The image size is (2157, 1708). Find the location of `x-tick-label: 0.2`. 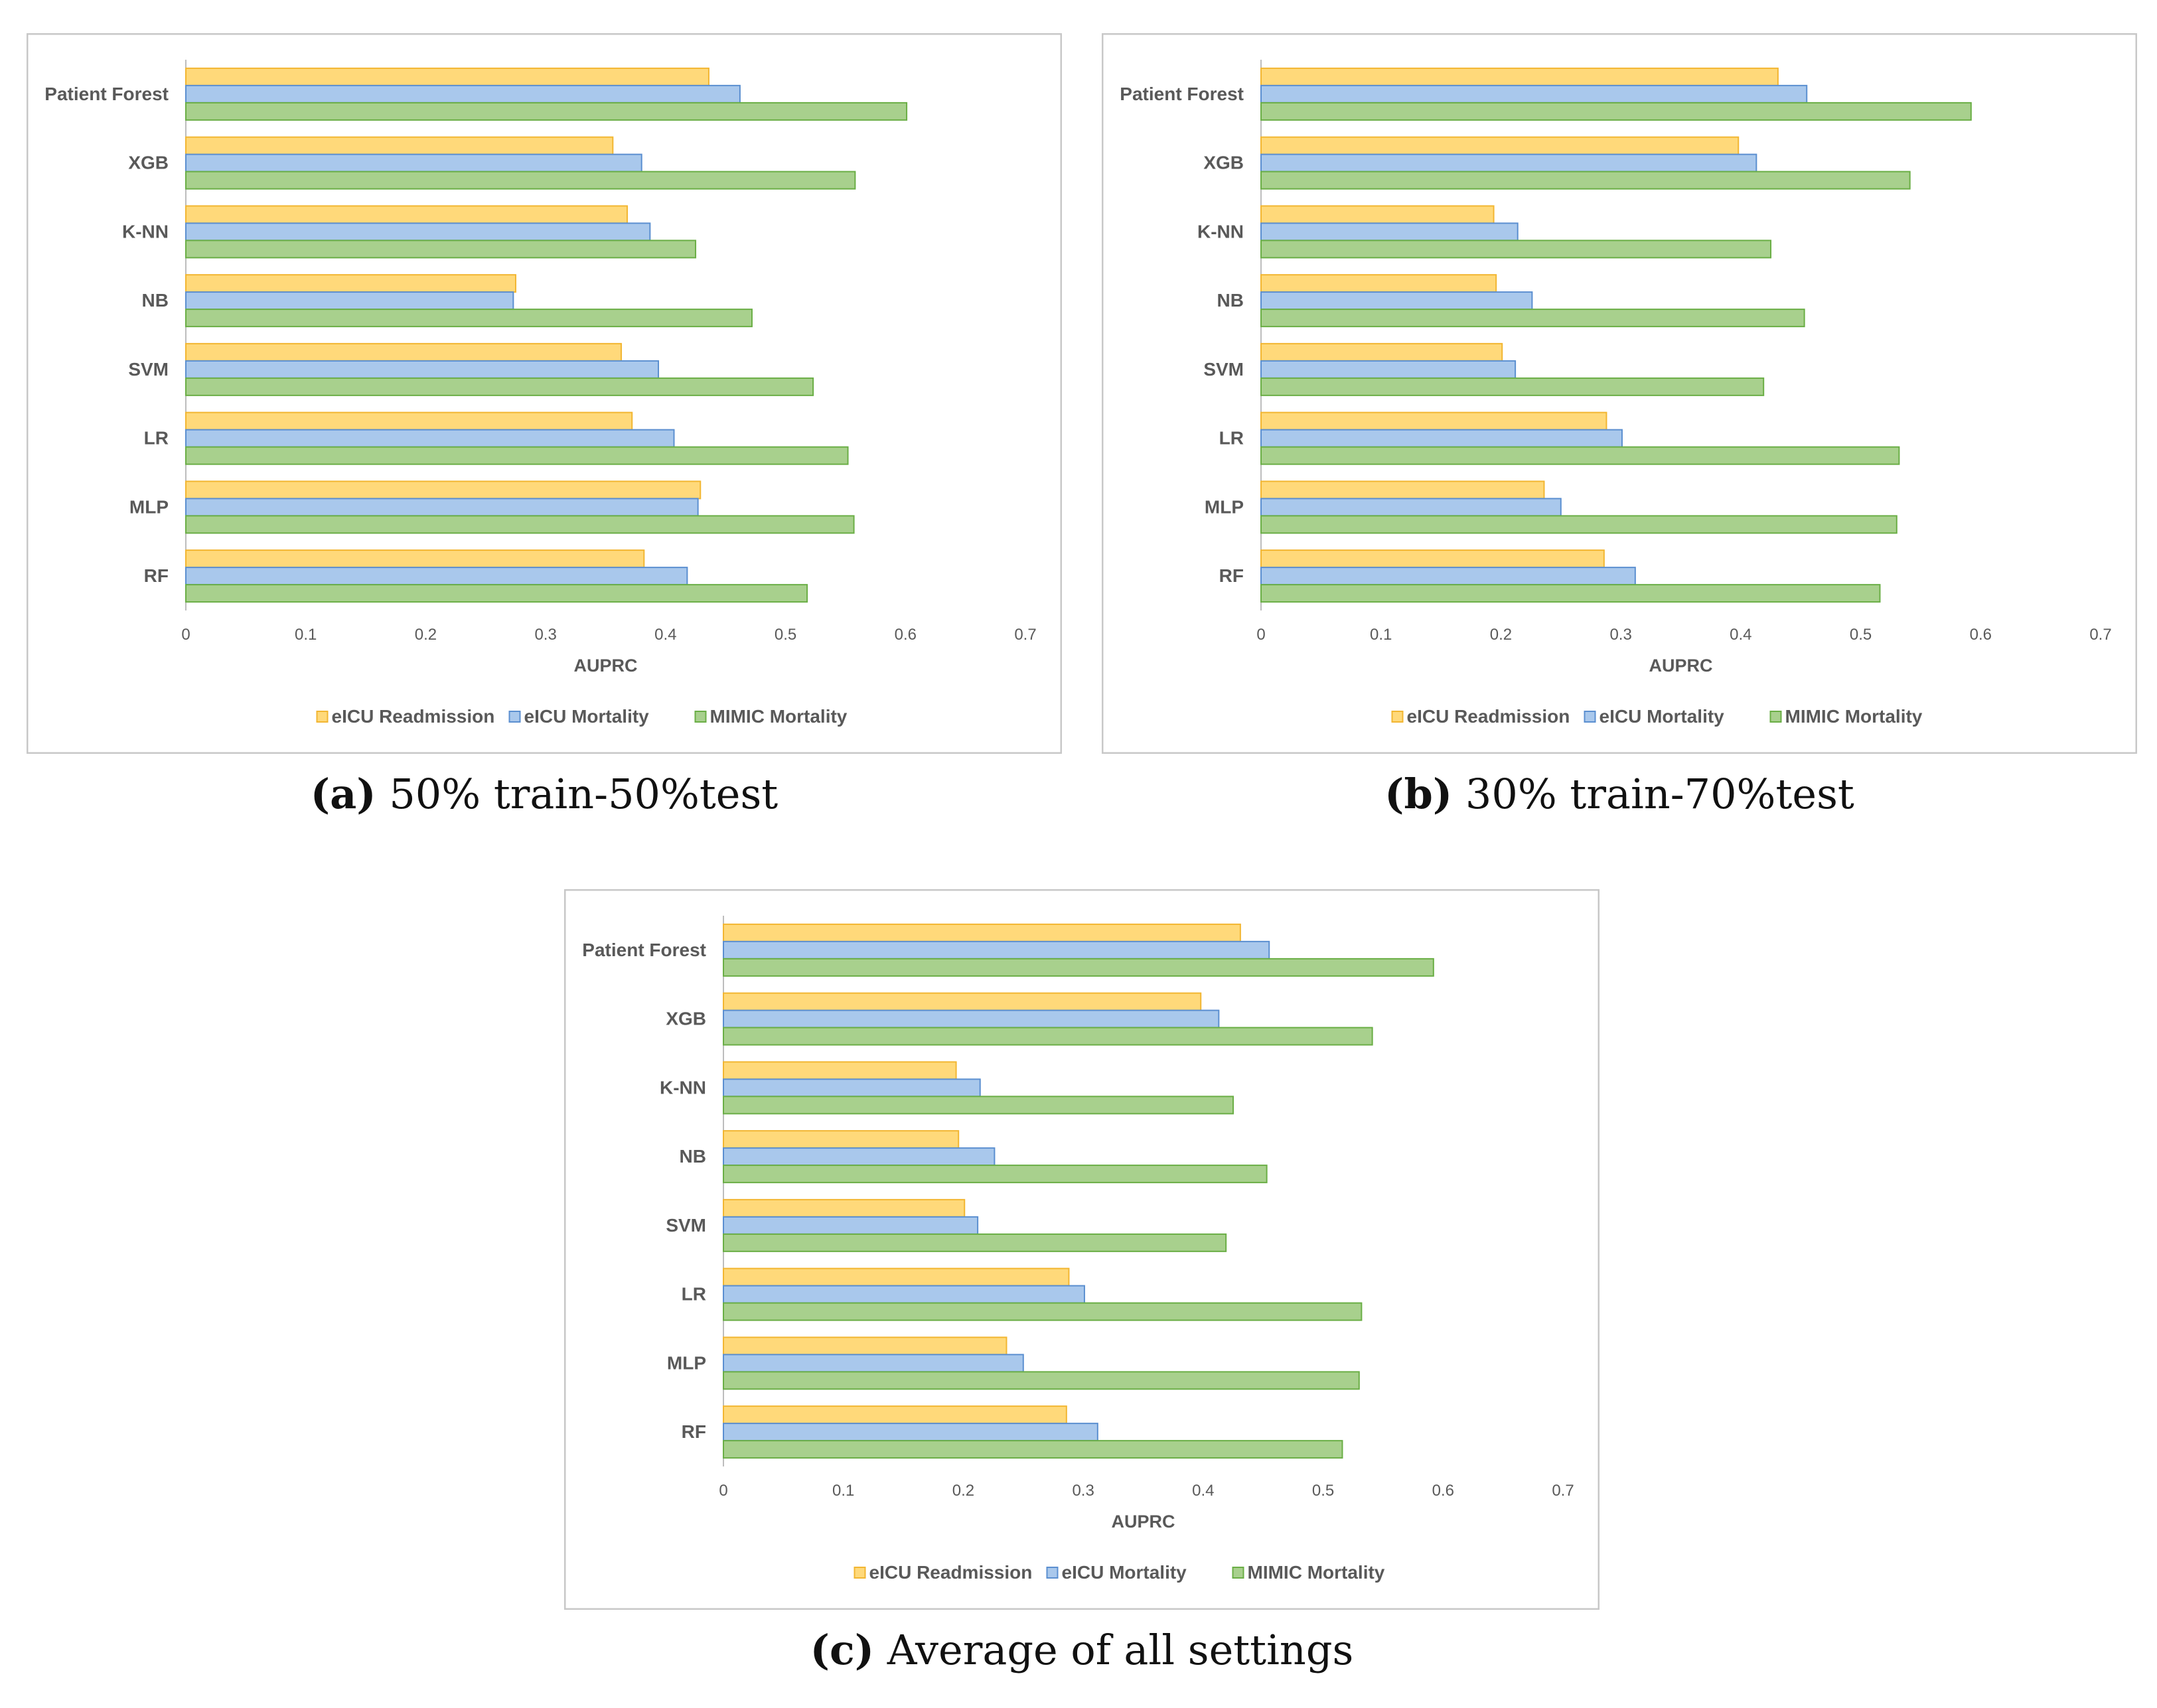

x-tick-label: 0.2 is located at coordinates (963, 1491).